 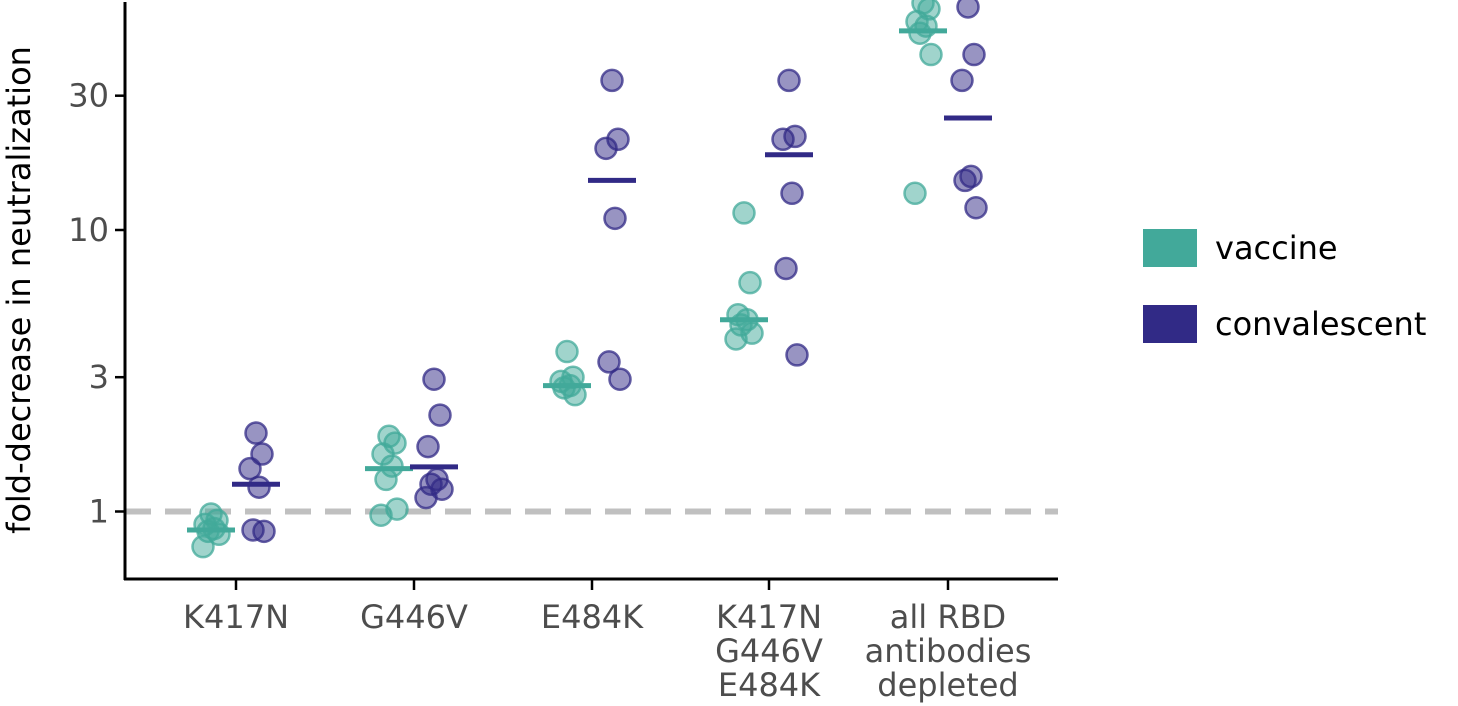 I want to click on y-tick-label: 3, so click(x=99, y=377).